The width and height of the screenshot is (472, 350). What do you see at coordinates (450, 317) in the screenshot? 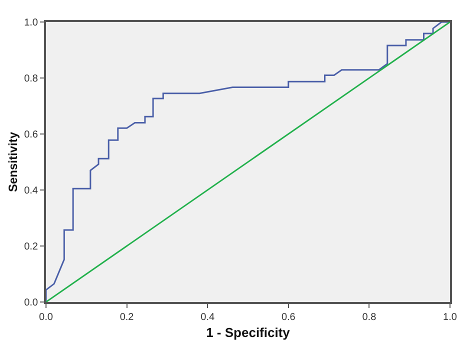
I see `x-tick-label: 1.0` at bounding box center [450, 317].